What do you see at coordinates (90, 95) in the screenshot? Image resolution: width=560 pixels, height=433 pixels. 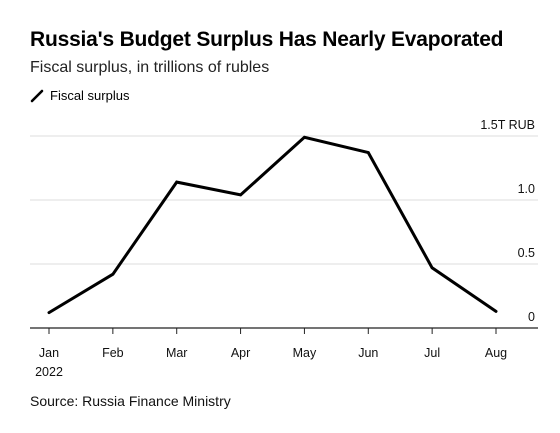 I see `legend-label: Fiscal surplus` at bounding box center [90, 95].